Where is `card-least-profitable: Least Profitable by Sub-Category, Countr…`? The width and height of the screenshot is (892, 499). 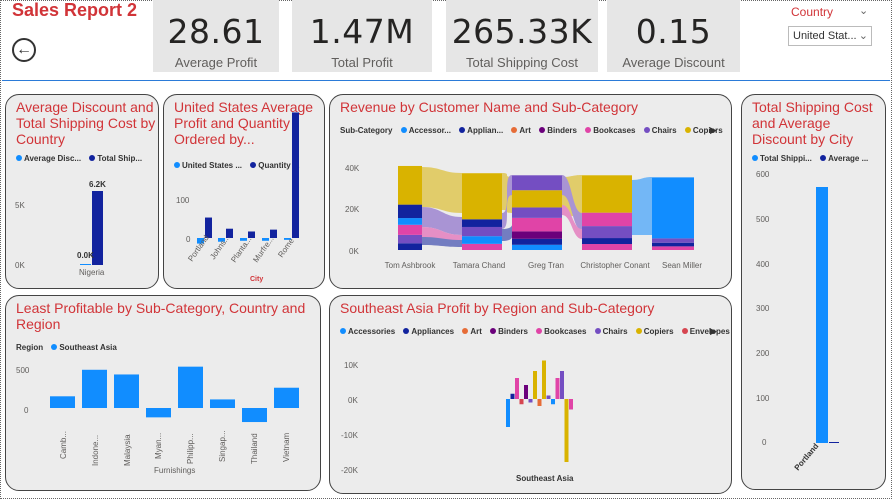
card-least-profitable: Least Profitable by Sub-Category, Countr… is located at coordinates (163, 393).